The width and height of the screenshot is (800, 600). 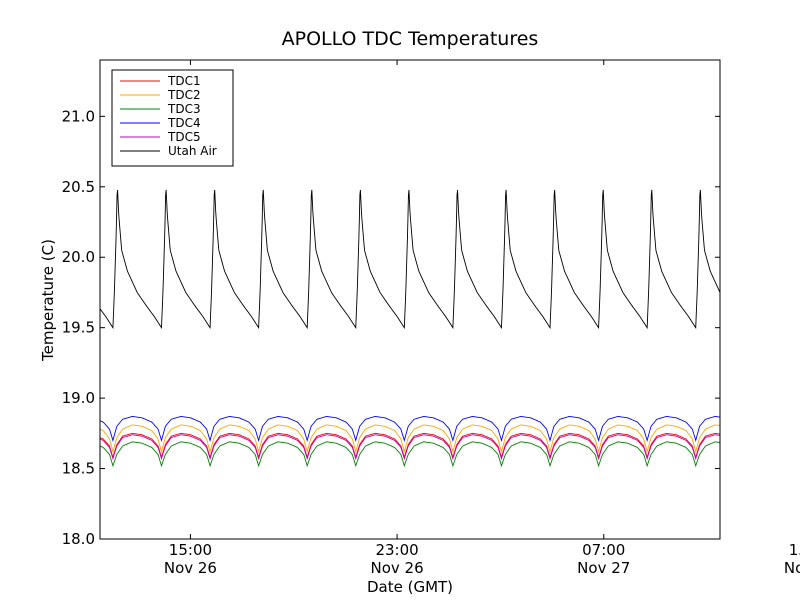 I want to click on x-tick-time-label: 23:00, so click(x=396, y=550).